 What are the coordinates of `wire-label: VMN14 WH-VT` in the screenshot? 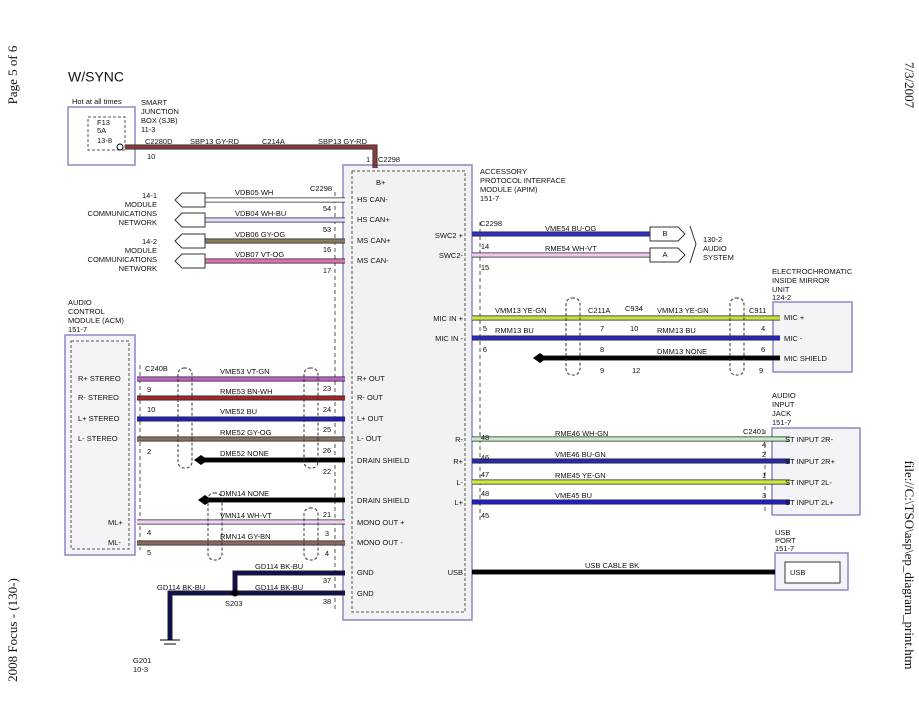 It's located at (246, 515).